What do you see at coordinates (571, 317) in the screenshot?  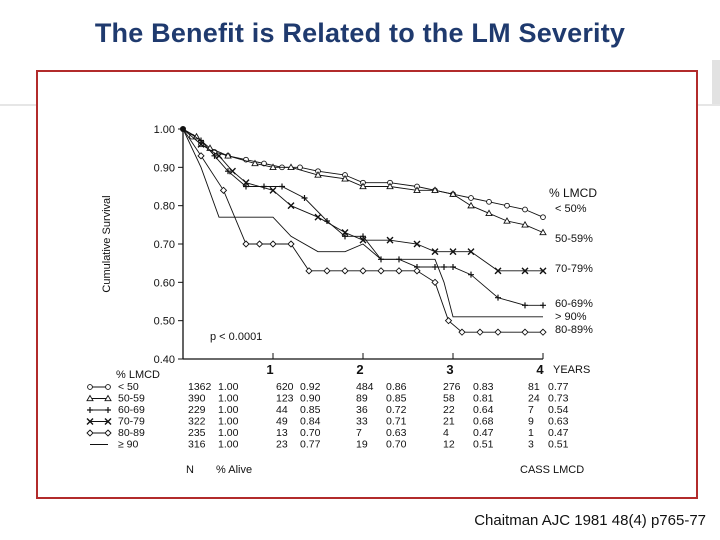 I see `series-end-label: > 90%` at bounding box center [571, 317].